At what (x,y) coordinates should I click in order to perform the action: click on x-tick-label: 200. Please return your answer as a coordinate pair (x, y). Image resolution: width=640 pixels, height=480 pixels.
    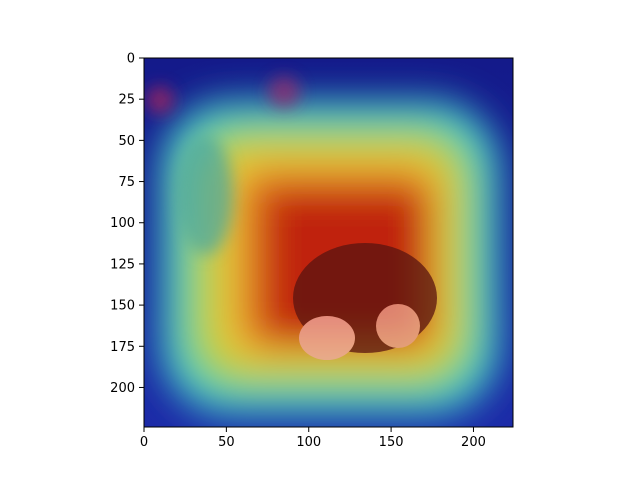
    Looking at the image, I should click on (473, 442).